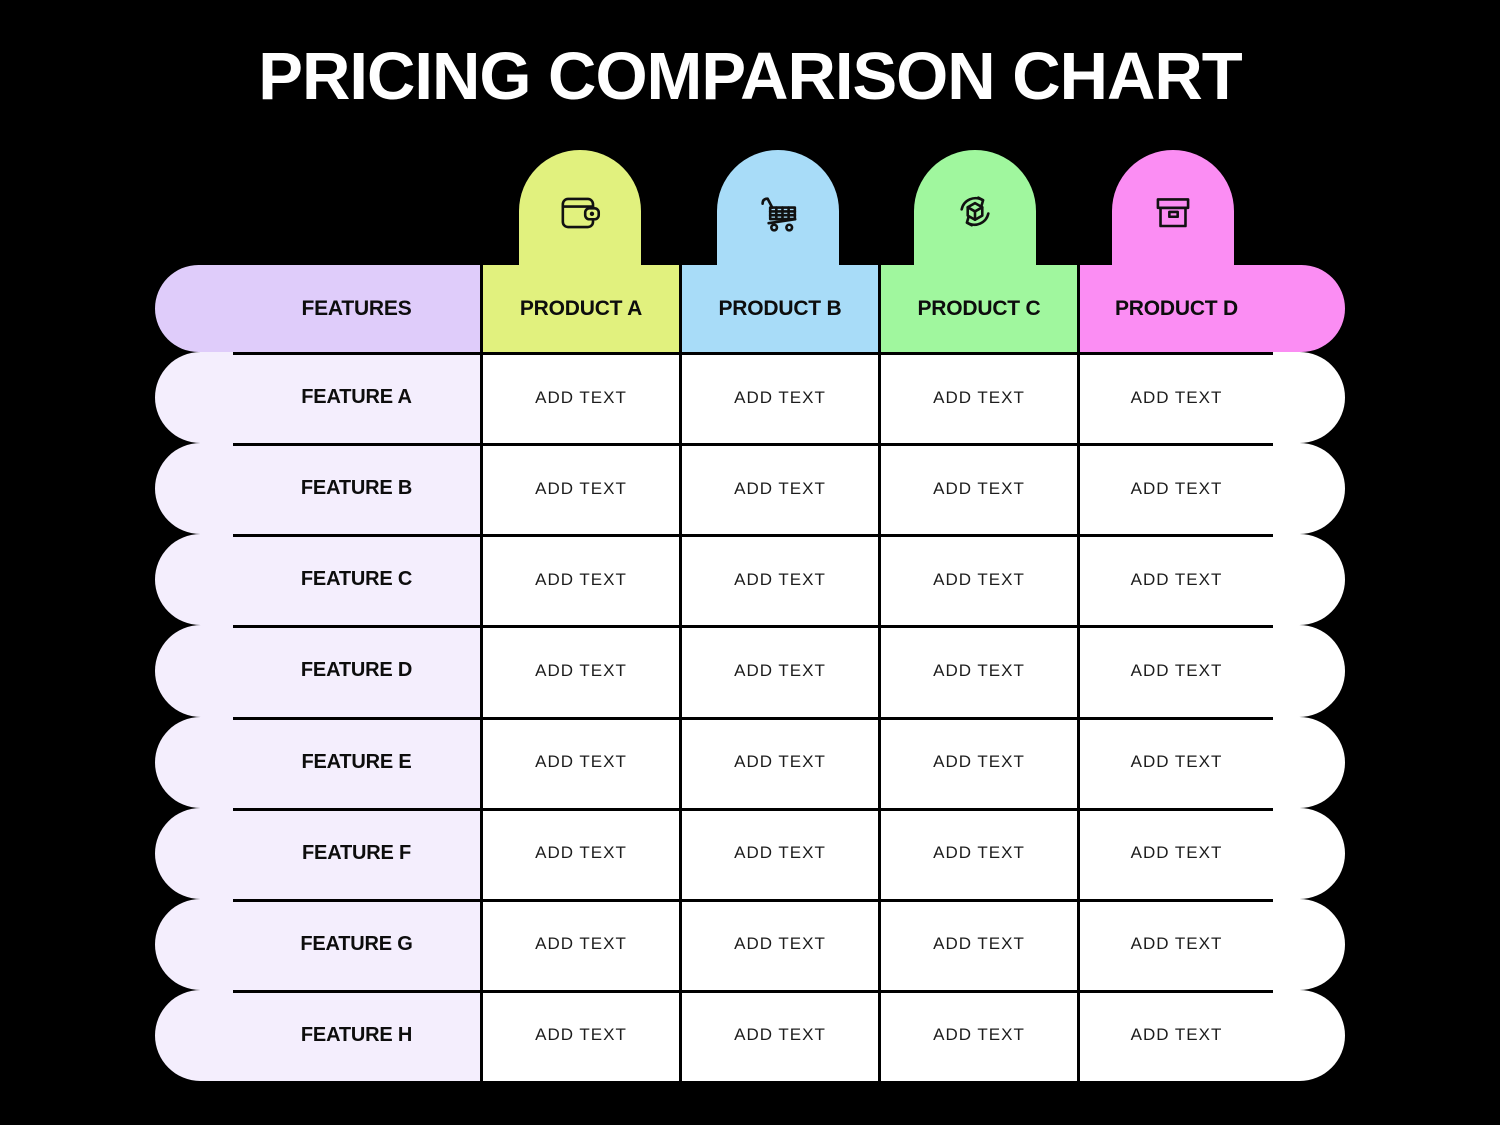  I want to click on product-d-header-cell: PRODUCT D, so click(1211, 308).